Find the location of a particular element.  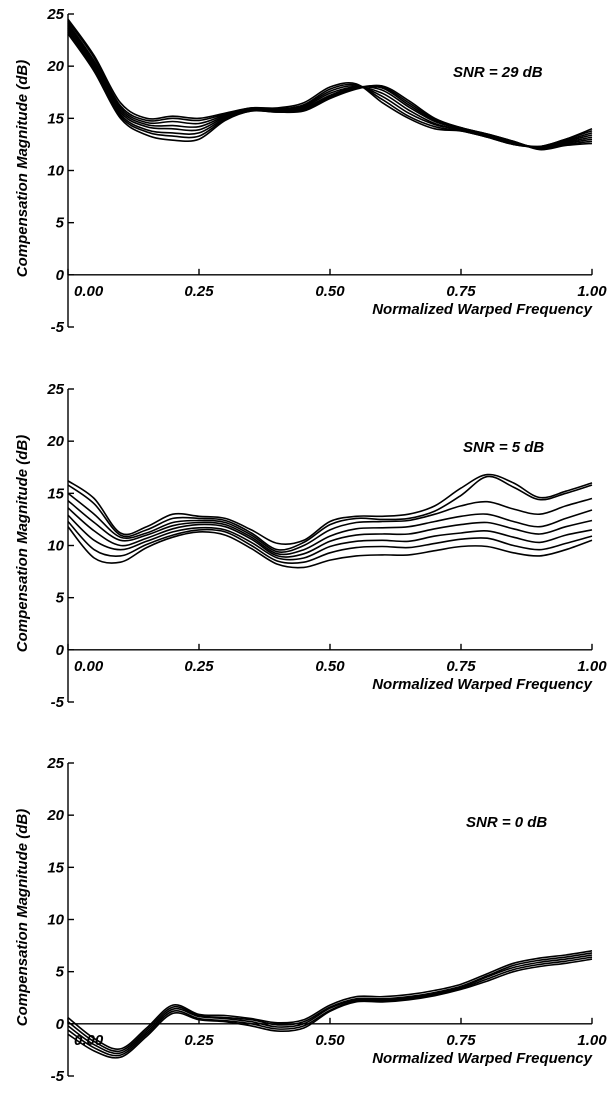

snr-annotation: SNR = 0 dB is located at coordinates (506, 822).